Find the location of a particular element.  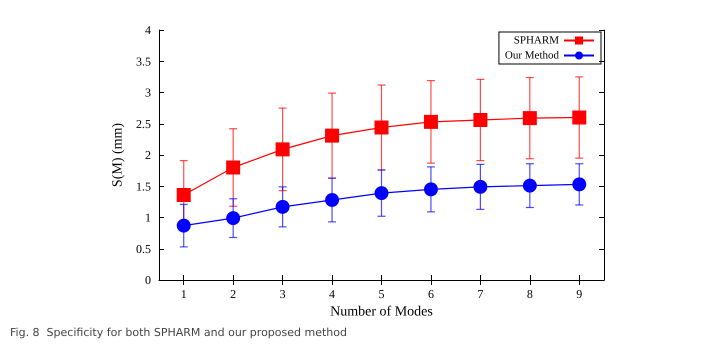

y-tick-label: 1.5 is located at coordinates (143, 186).